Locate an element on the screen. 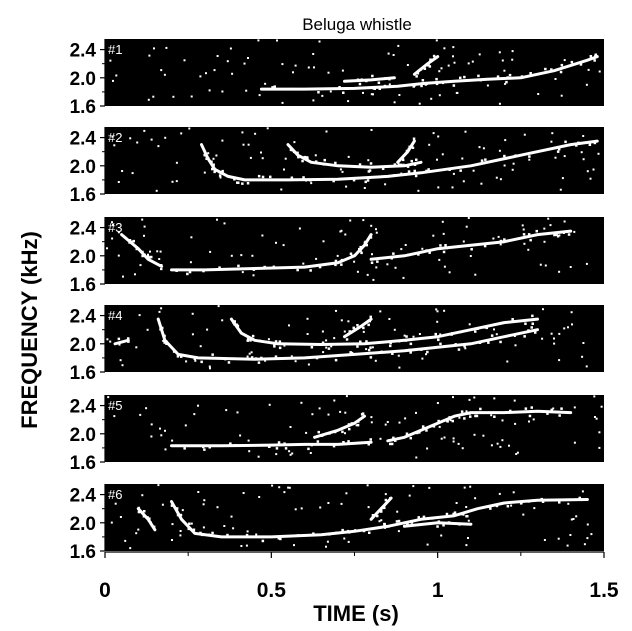  x-tick-label: 0.5 is located at coordinates (272, 590).